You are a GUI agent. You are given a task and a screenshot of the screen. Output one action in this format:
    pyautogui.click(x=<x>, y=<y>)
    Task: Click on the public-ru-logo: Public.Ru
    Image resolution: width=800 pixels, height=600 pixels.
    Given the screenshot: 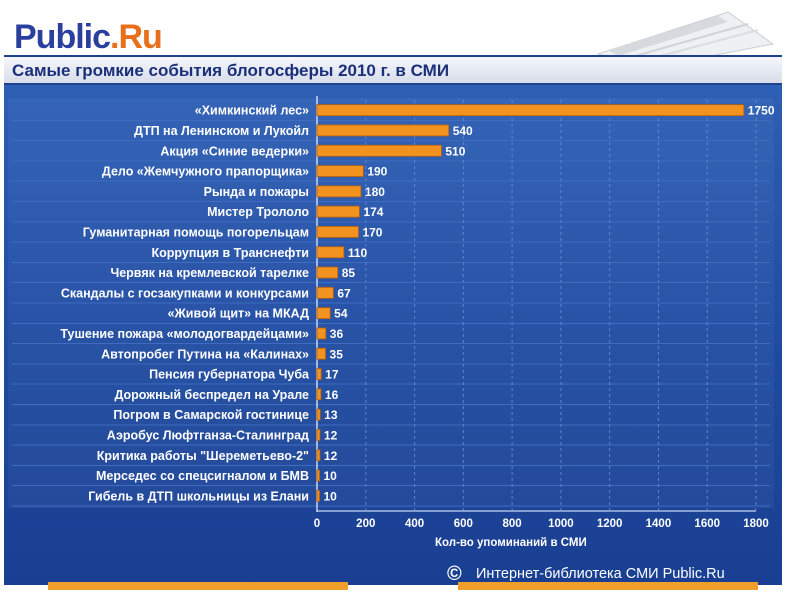 What is the action you would take?
    pyautogui.click(x=88, y=37)
    